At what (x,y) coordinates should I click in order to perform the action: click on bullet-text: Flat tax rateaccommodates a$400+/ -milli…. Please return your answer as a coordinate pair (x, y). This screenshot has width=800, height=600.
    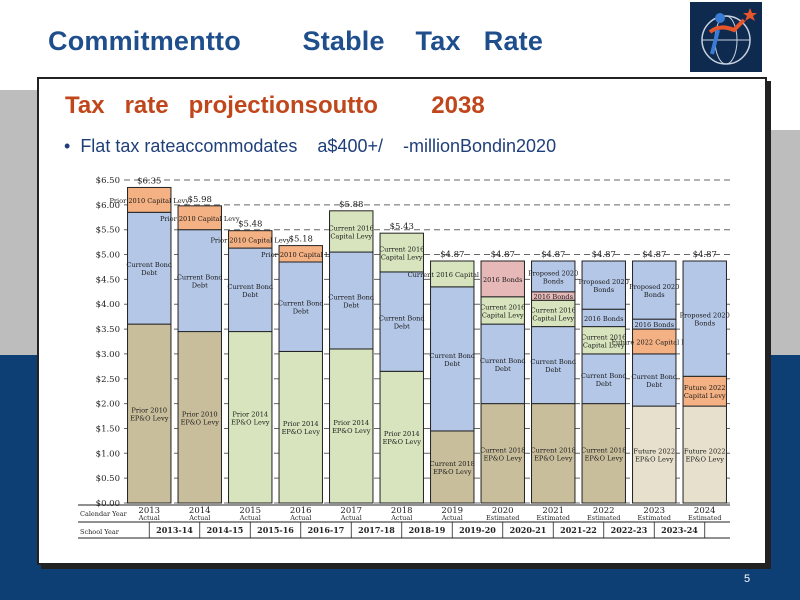
    Looking at the image, I should click on (318, 146).